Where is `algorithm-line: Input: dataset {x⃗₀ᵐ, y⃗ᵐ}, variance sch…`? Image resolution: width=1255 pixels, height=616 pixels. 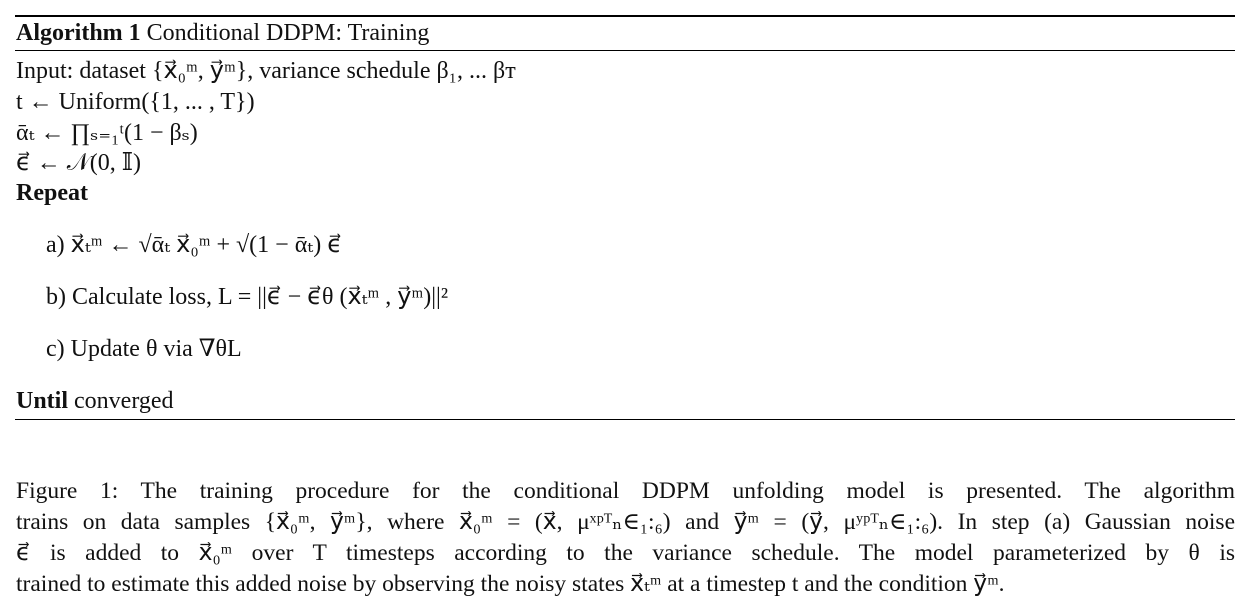
algorithm-line: Input: dataset {x⃗₀ᵐ, y⃗ᵐ}, variance sch… is located at coordinates (266, 71).